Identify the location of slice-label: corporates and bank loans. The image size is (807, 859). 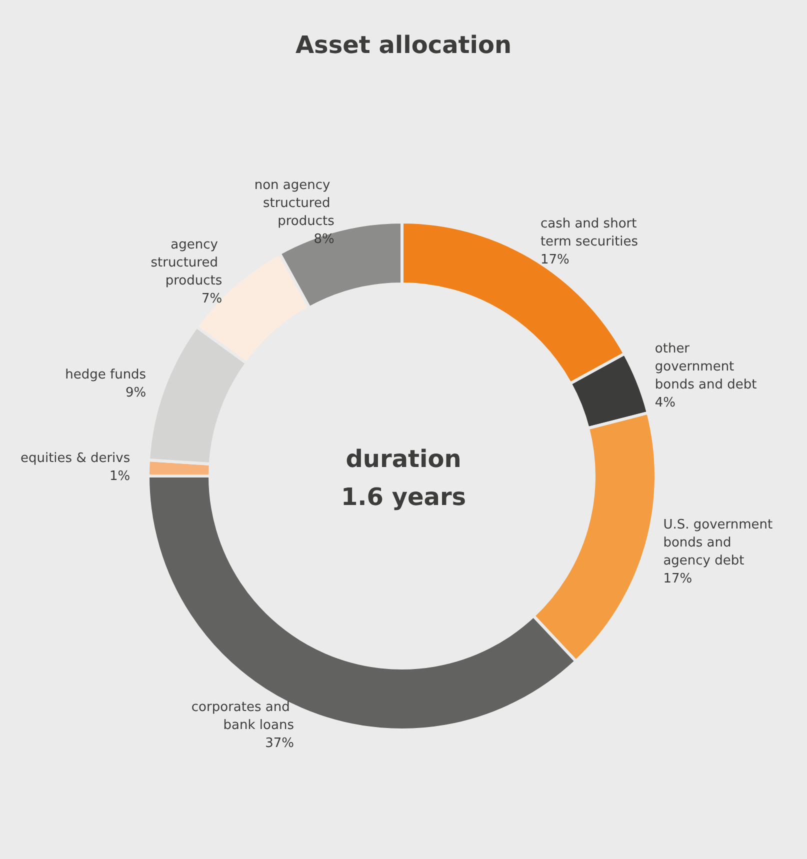
(242, 717).